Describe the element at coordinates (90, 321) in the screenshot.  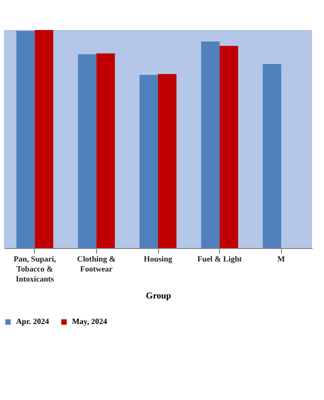
I see `legend-label: May, 2024` at that location.